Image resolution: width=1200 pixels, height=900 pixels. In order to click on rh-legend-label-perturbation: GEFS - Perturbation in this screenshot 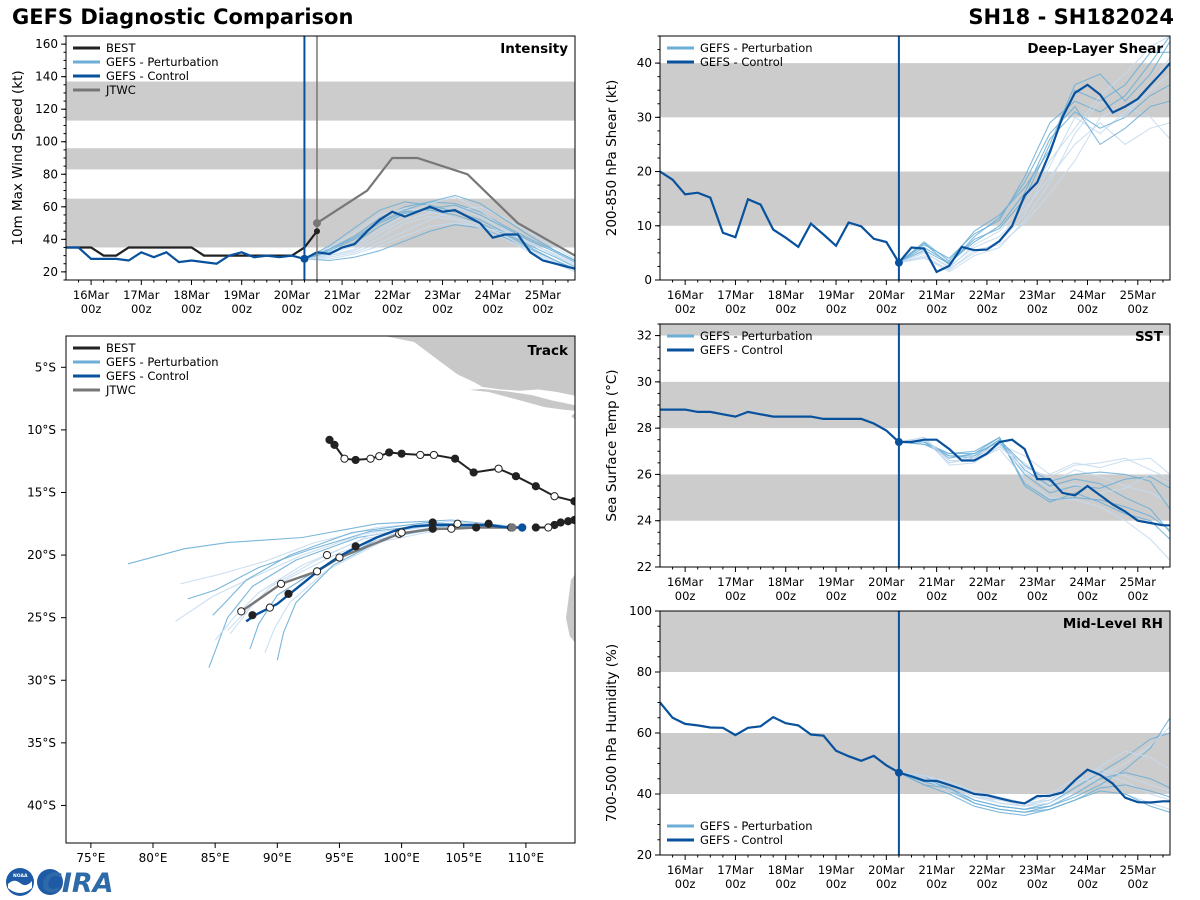, I will do `click(756, 826)`.